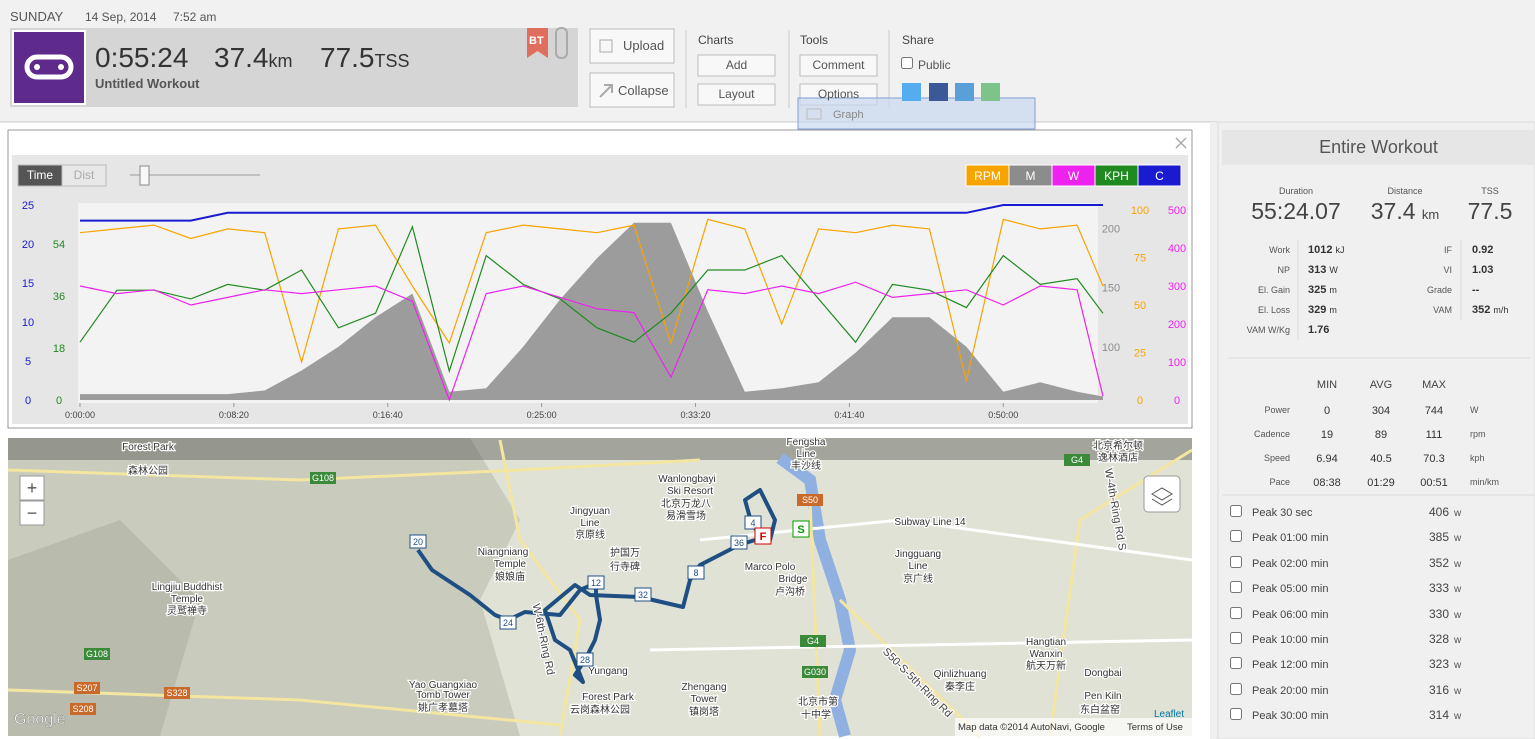  Describe the element at coordinates (241, 57) in the screenshot. I see `distance-value: 37.4` at that location.